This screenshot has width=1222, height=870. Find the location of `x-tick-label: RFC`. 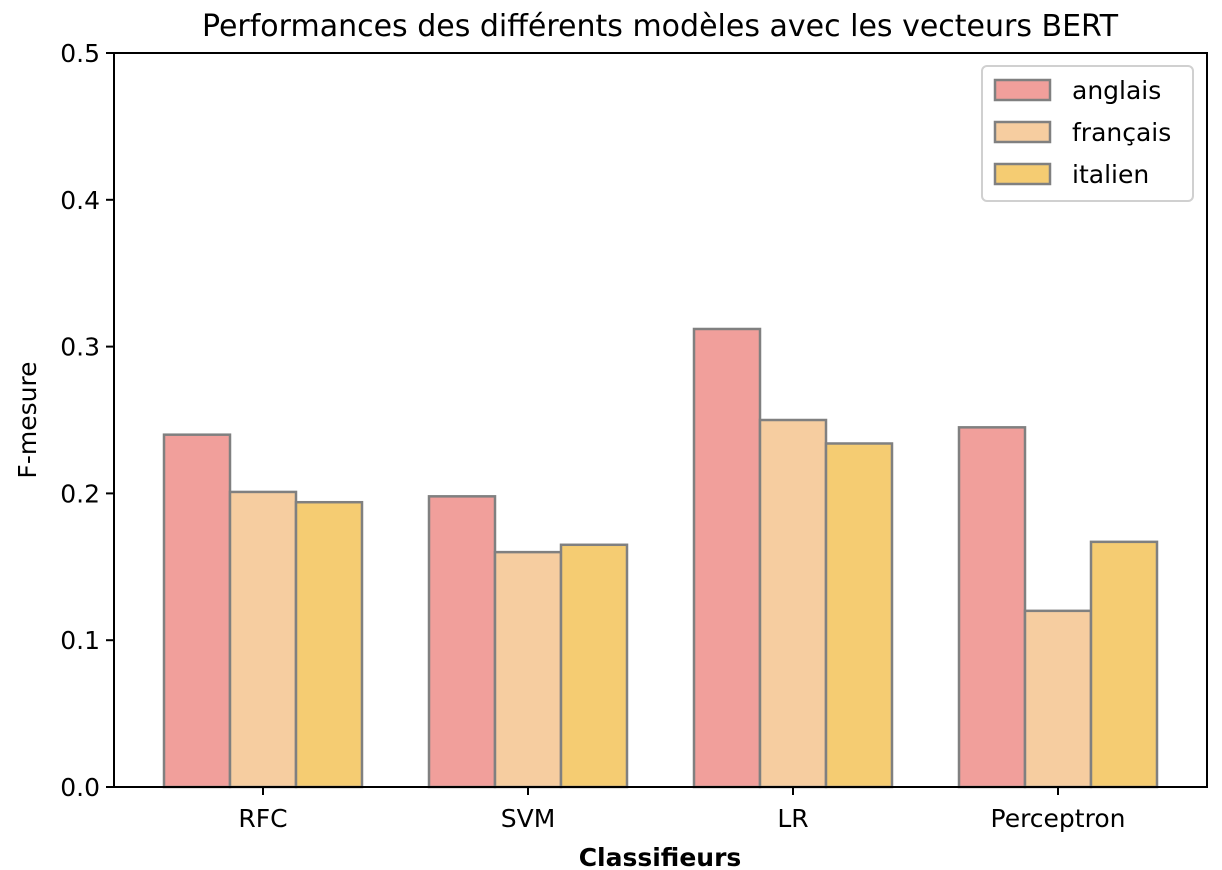

x-tick-label: RFC is located at coordinates (262, 818).